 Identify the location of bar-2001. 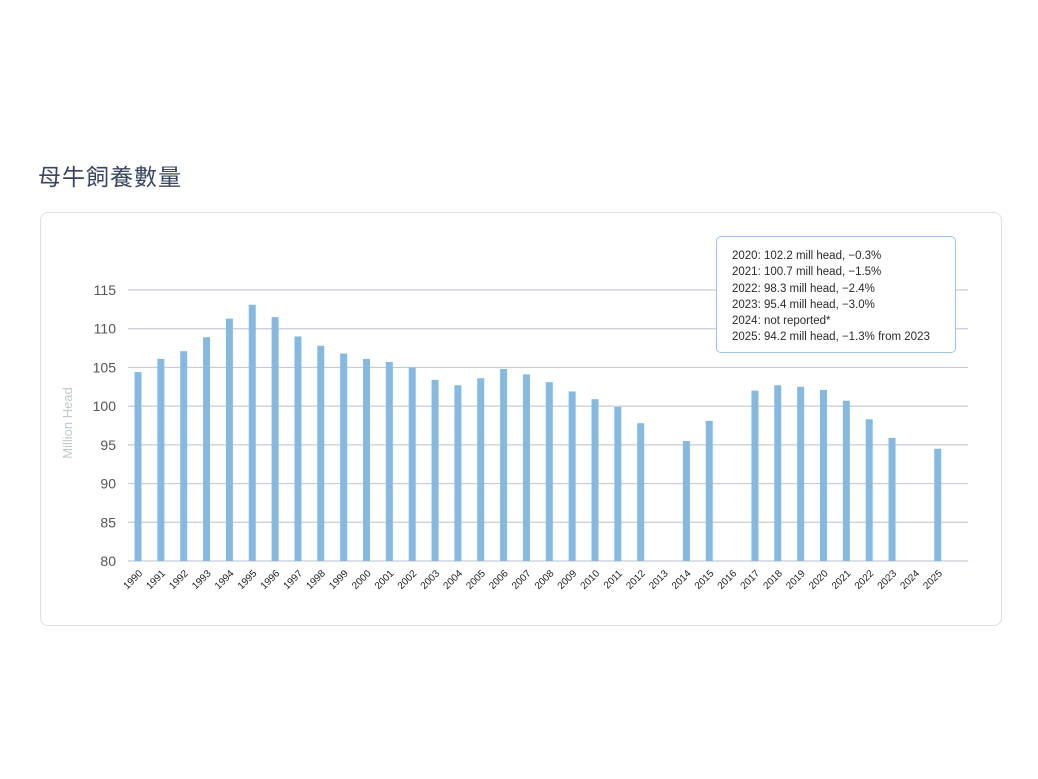
(389, 461).